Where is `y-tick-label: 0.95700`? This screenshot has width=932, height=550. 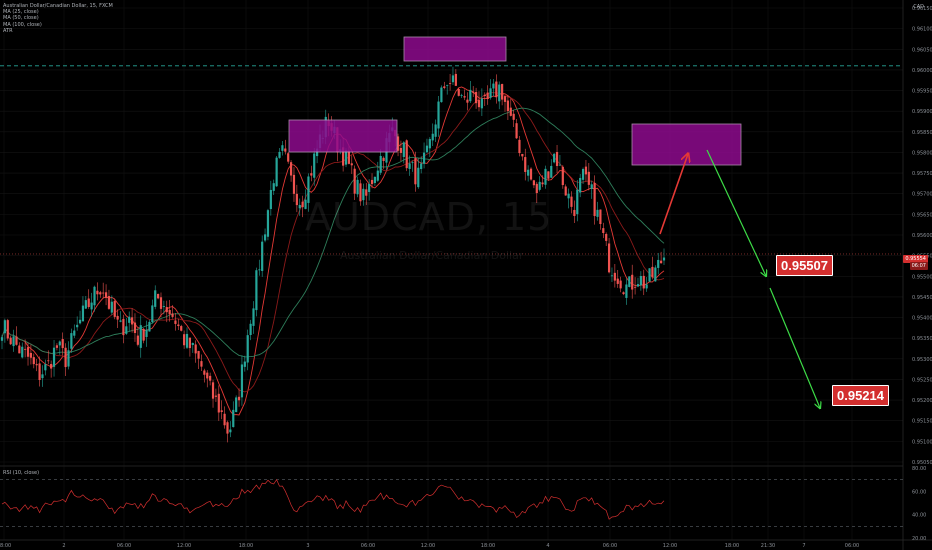
y-tick-label: 0.95700 is located at coordinates (922, 195).